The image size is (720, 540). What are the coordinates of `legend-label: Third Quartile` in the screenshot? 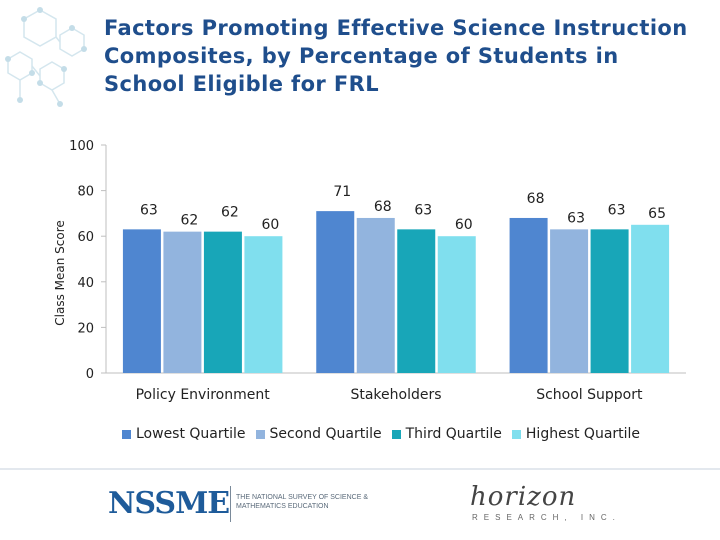 It's located at (453, 434).